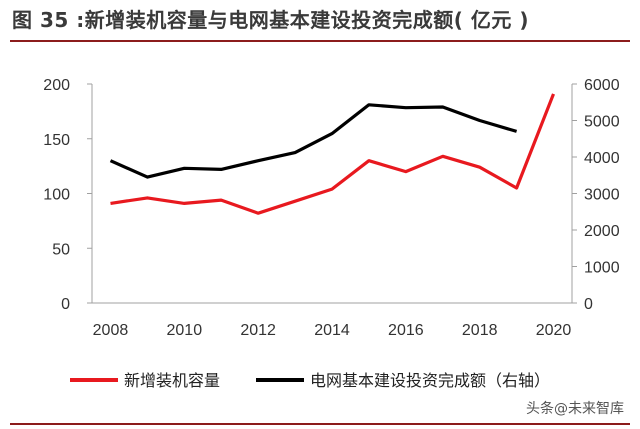  What do you see at coordinates (270, 20) in the screenshot?
I see `page-title: 图 35 :新增装机容量与电网基本建设投资完成额( 亿元 )` at bounding box center [270, 20].